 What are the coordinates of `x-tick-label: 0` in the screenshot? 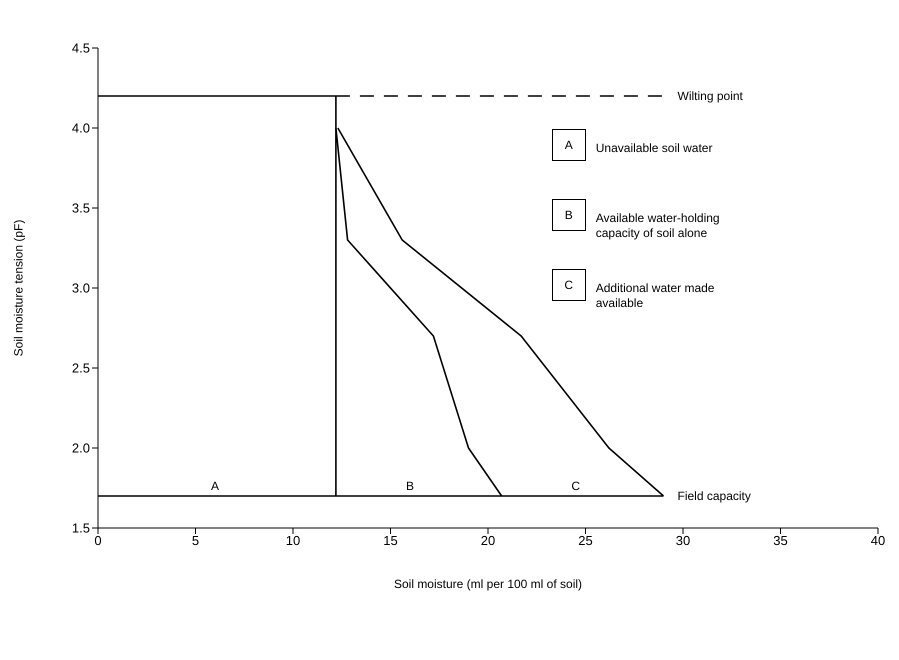 It's located at (98, 540).